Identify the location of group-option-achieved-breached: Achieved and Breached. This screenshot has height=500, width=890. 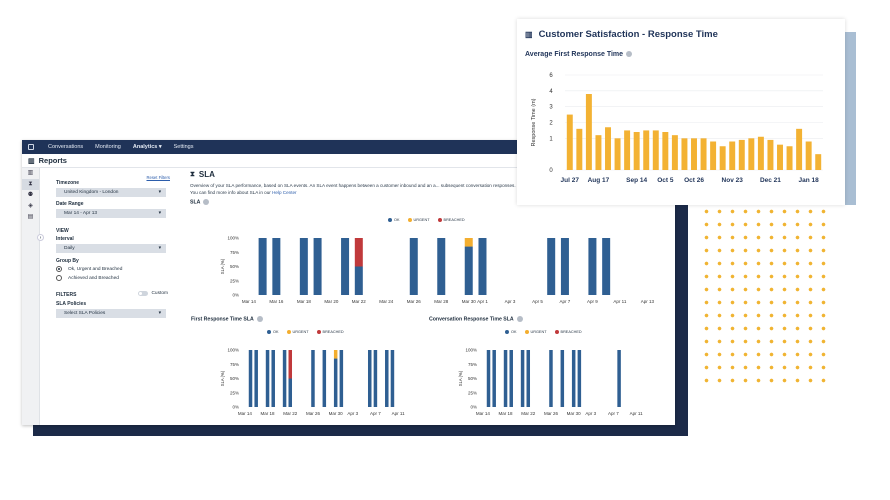
(111, 278).